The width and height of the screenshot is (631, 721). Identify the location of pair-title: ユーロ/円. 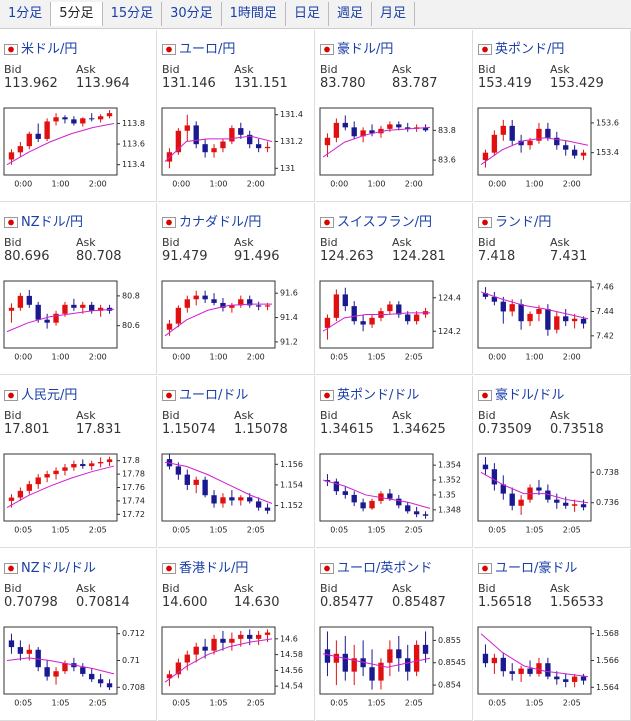
(198, 47).